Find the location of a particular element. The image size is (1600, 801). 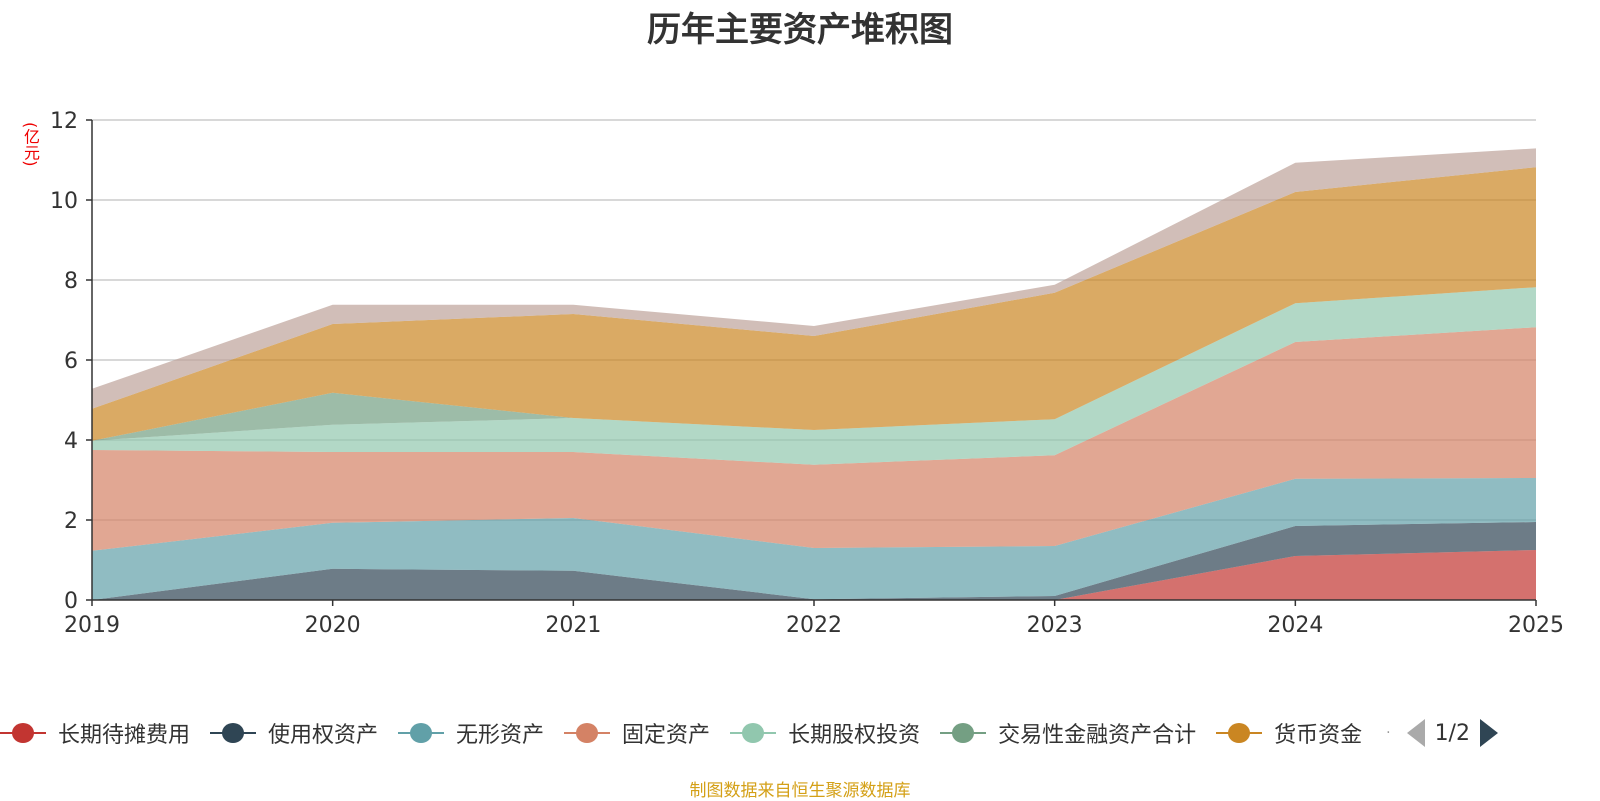

x-tick-label: 2019 is located at coordinates (92, 625).